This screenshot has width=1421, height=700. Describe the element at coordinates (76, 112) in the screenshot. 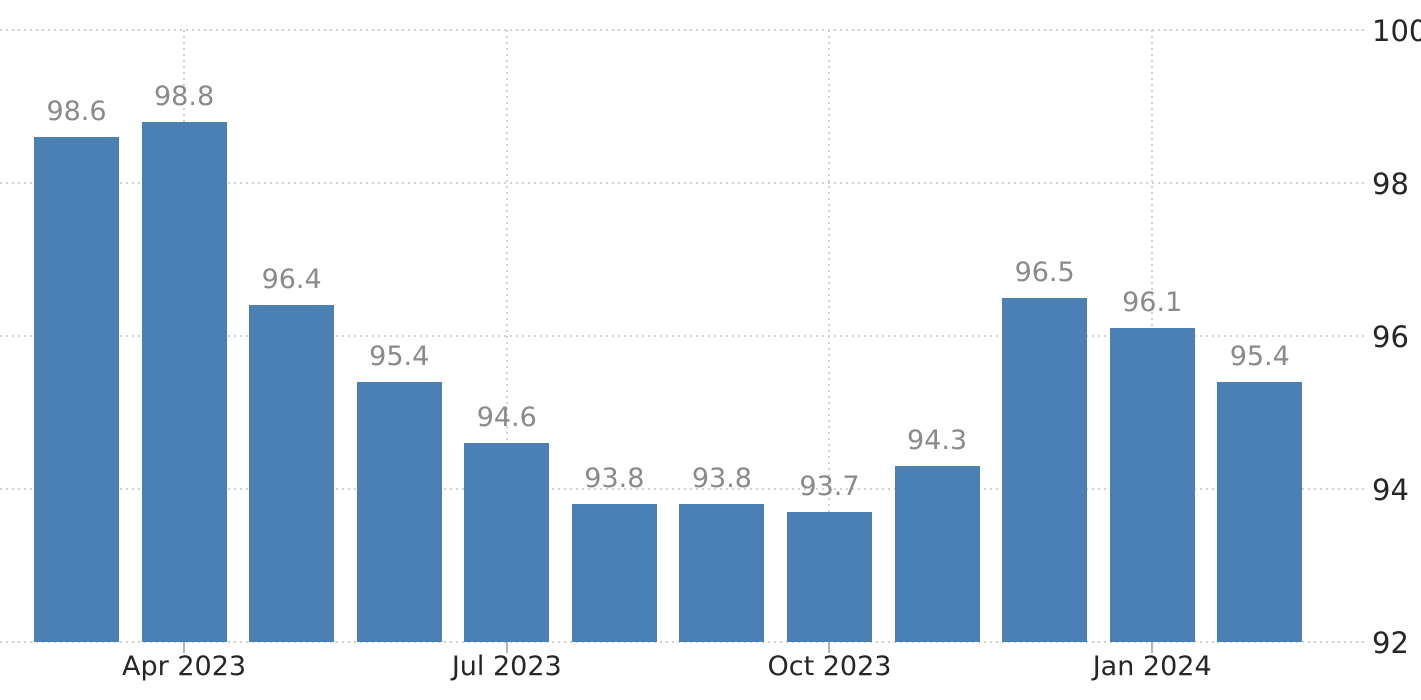

I see `bar-value-label: 98.6` at that location.